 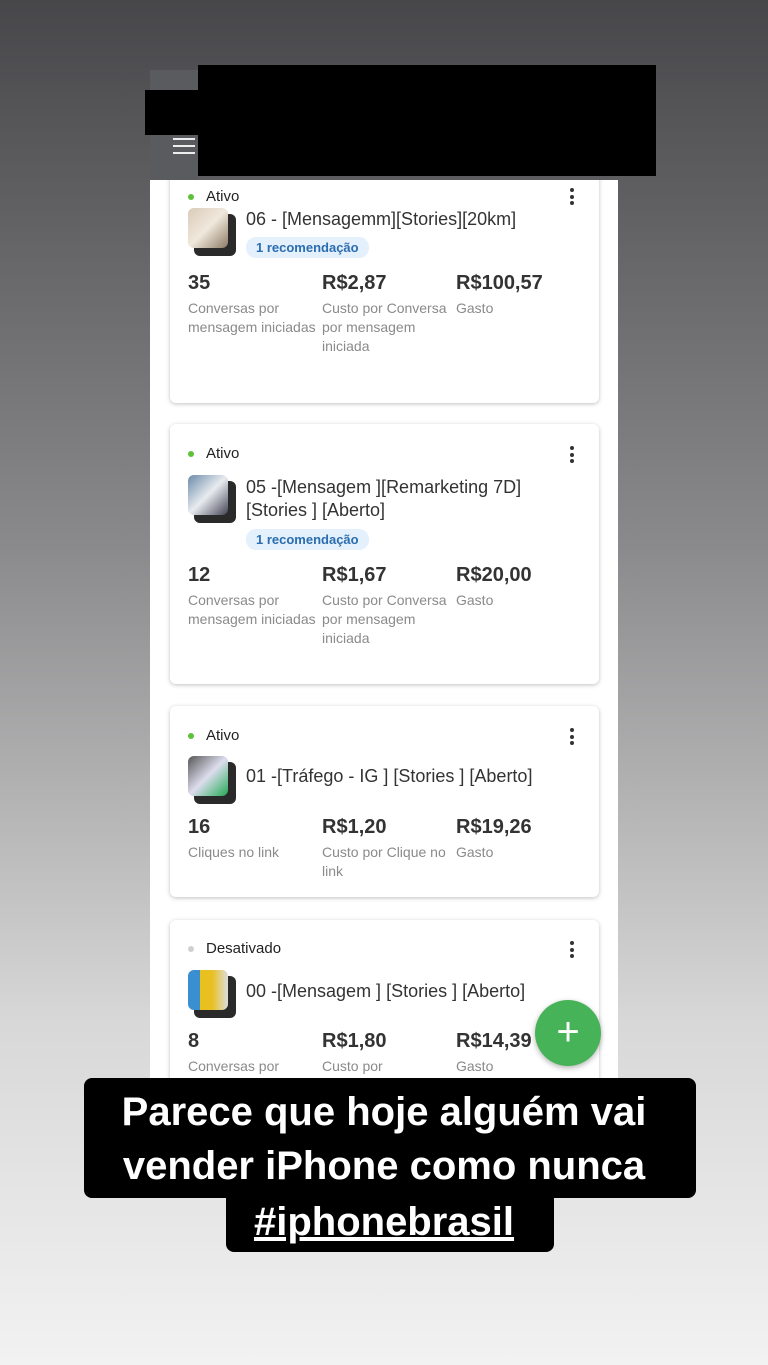 I want to click on metric-label: Custo por, so click(x=352, y=1066).